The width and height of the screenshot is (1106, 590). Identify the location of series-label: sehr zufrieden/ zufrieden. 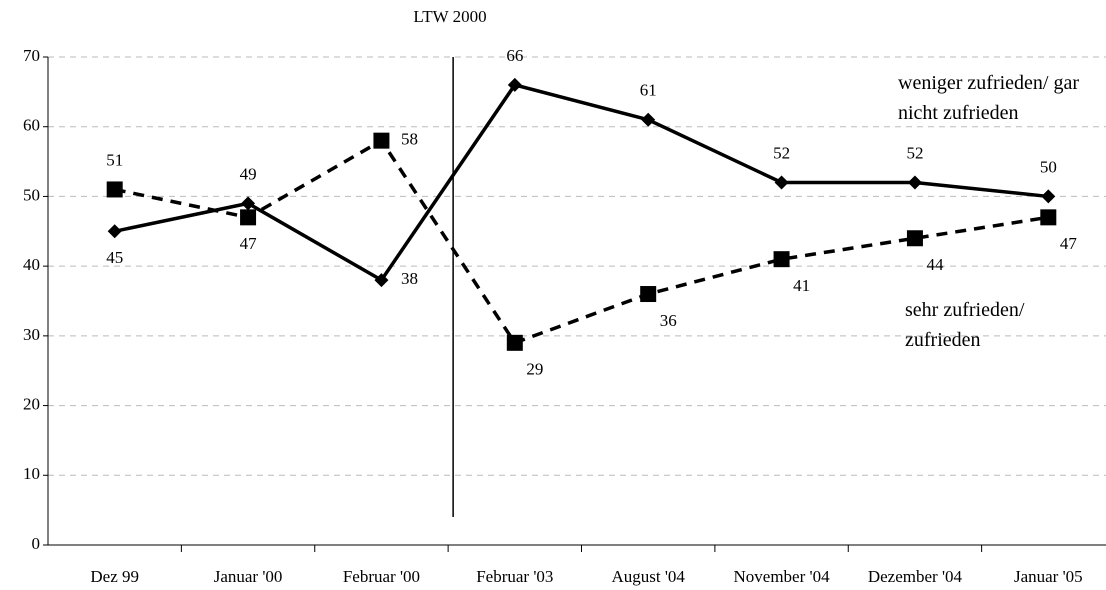
(965, 325).